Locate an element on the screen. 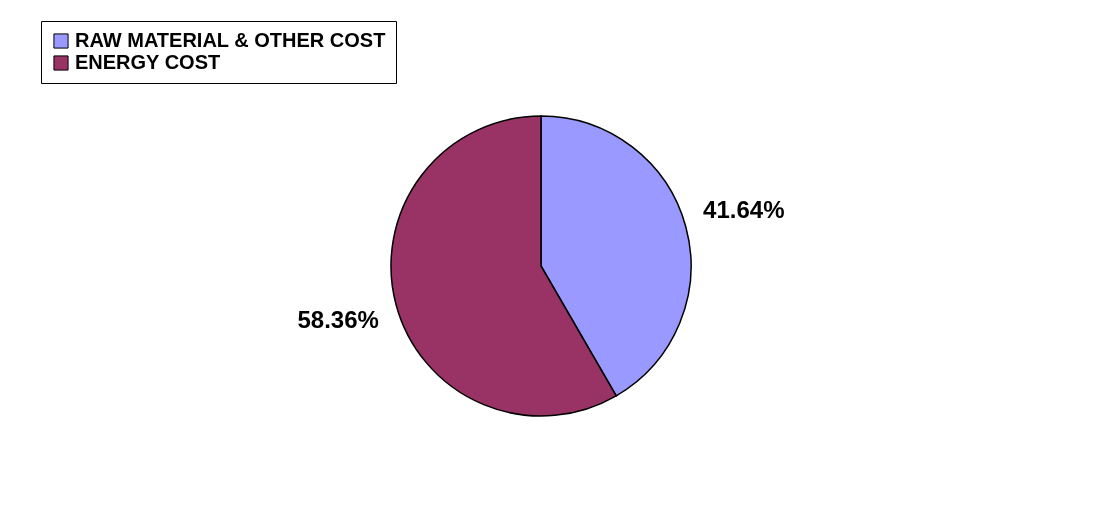  data-label: 58.36% is located at coordinates (338, 319).